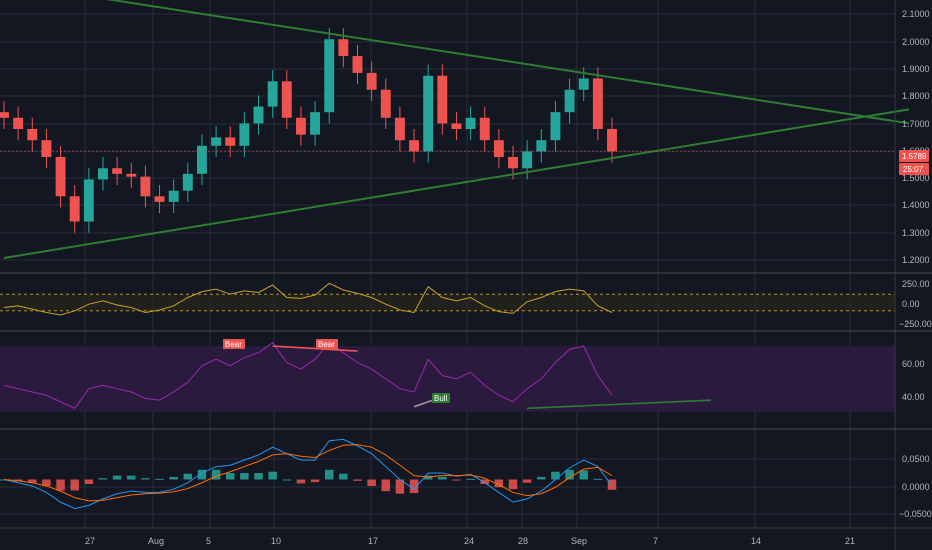  I want to click on price-tick: 1.2000, so click(916, 260).